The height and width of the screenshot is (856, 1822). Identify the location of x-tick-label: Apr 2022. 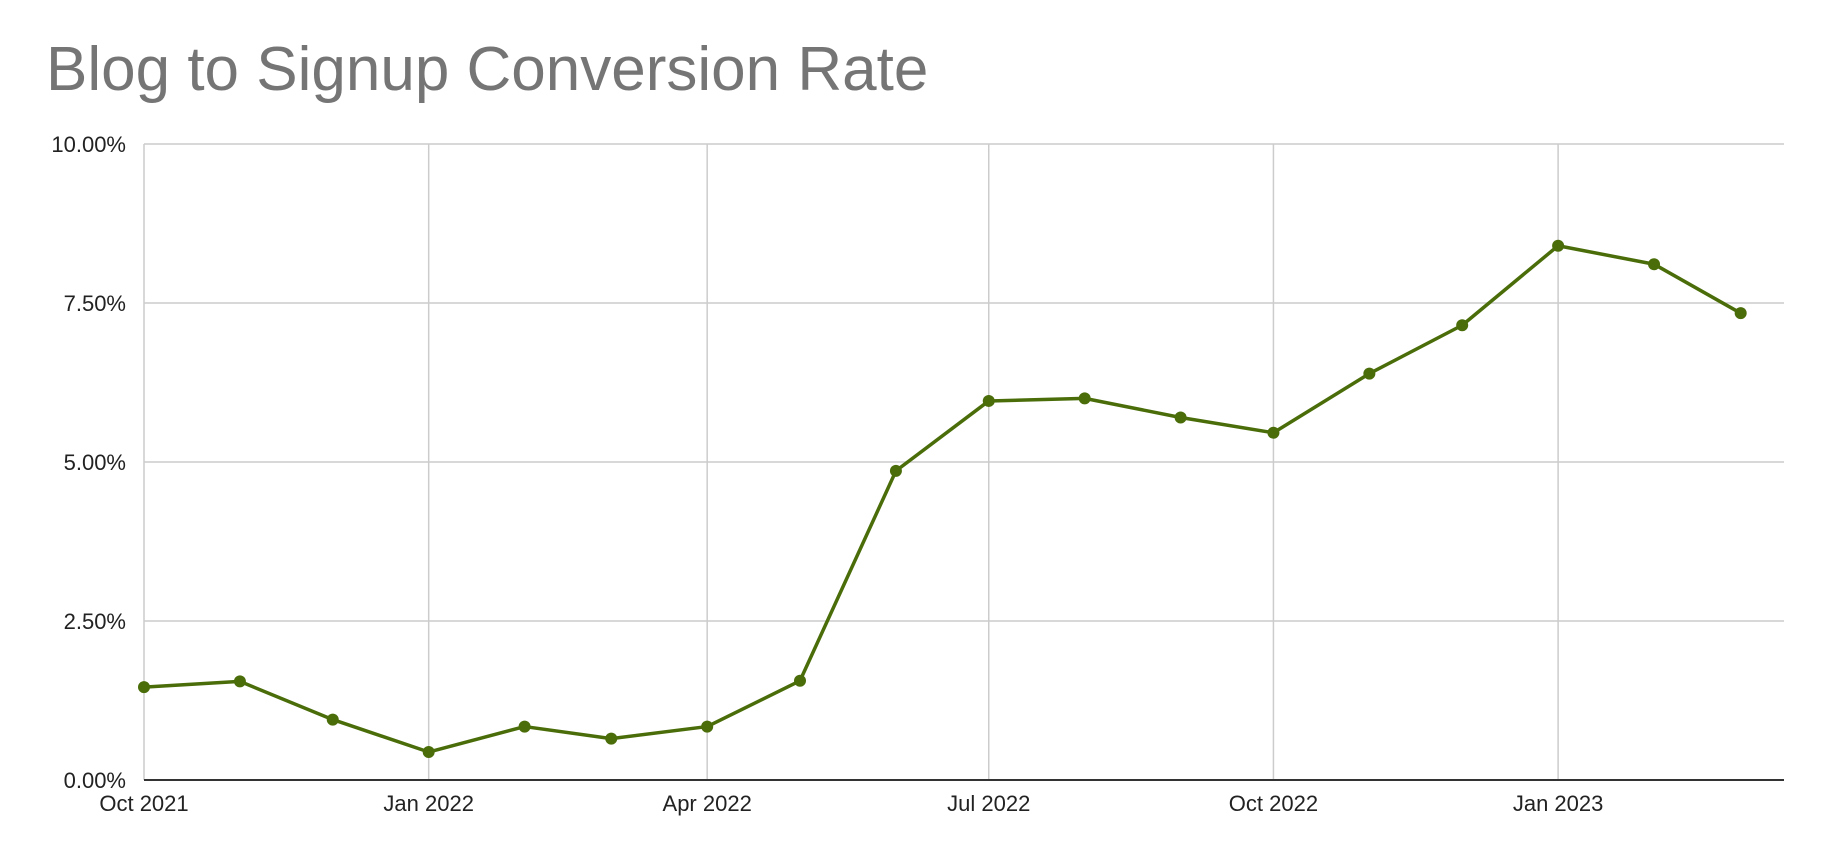
(707, 803).